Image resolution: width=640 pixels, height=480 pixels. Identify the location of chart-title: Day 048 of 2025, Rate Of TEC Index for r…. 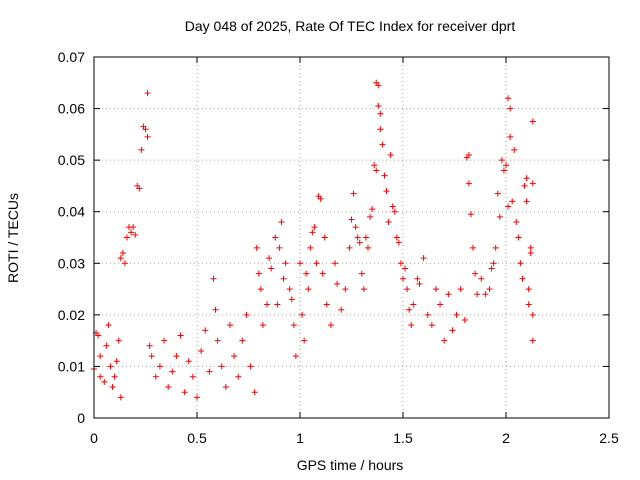
(350, 26).